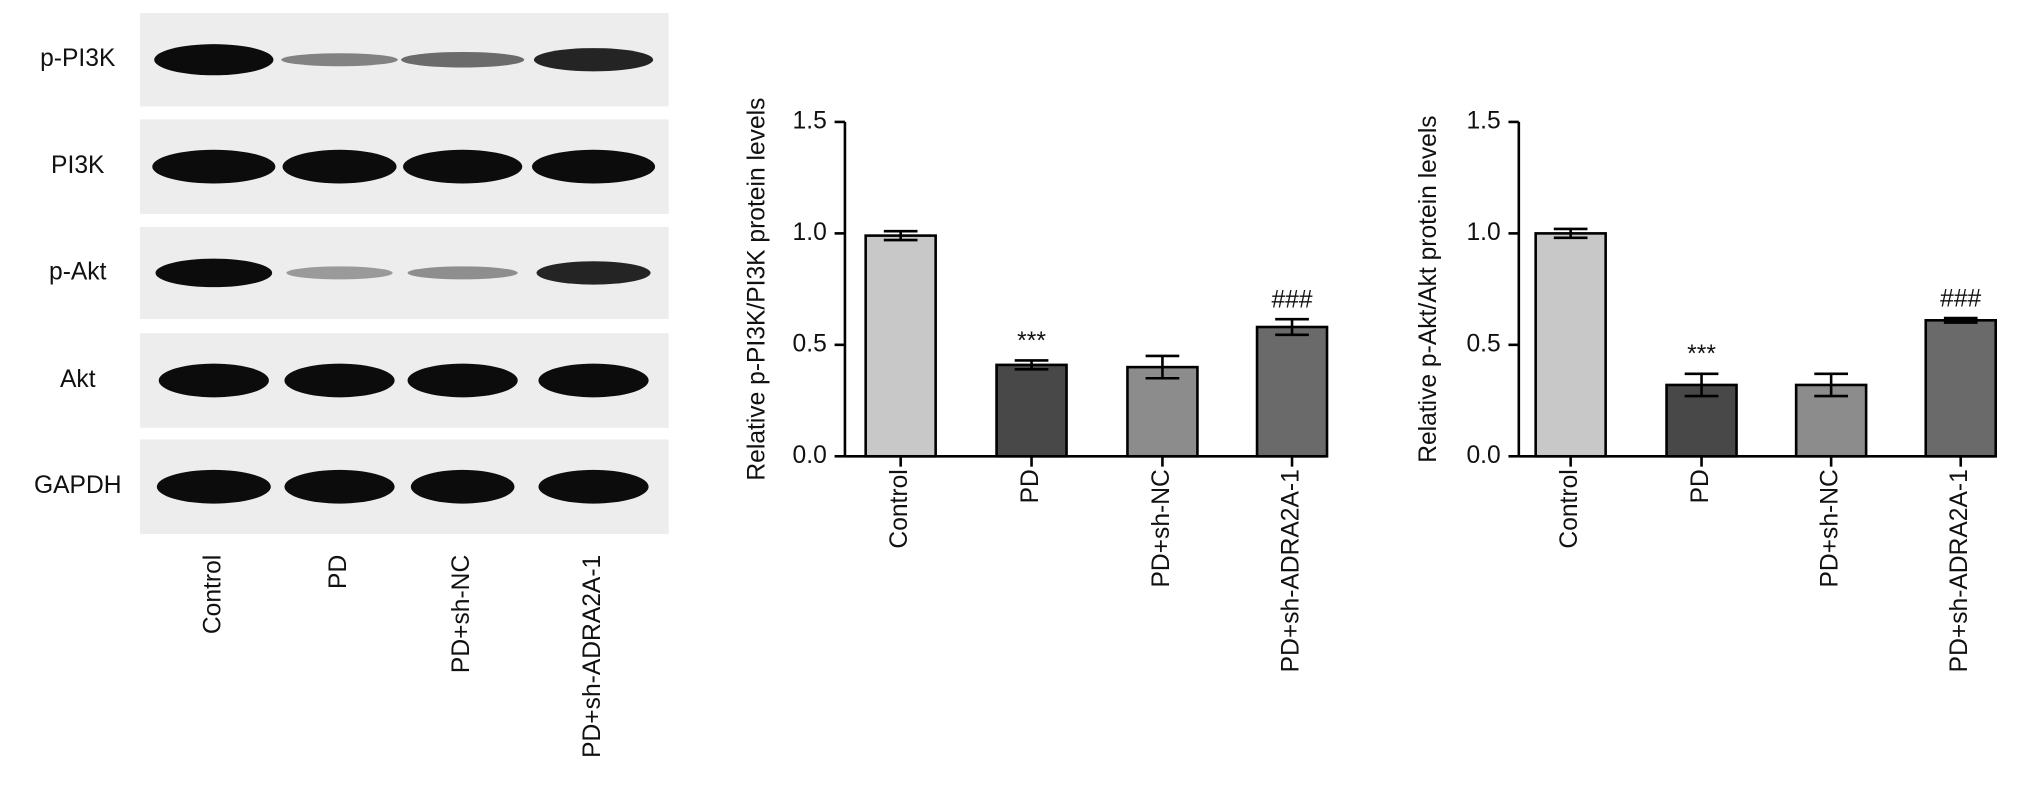 The height and width of the screenshot is (805, 2032). Describe the element at coordinates (757, 289) in the screenshot. I see `y-axis-title: Relative p-PI3K/PI3K protein levels` at that location.